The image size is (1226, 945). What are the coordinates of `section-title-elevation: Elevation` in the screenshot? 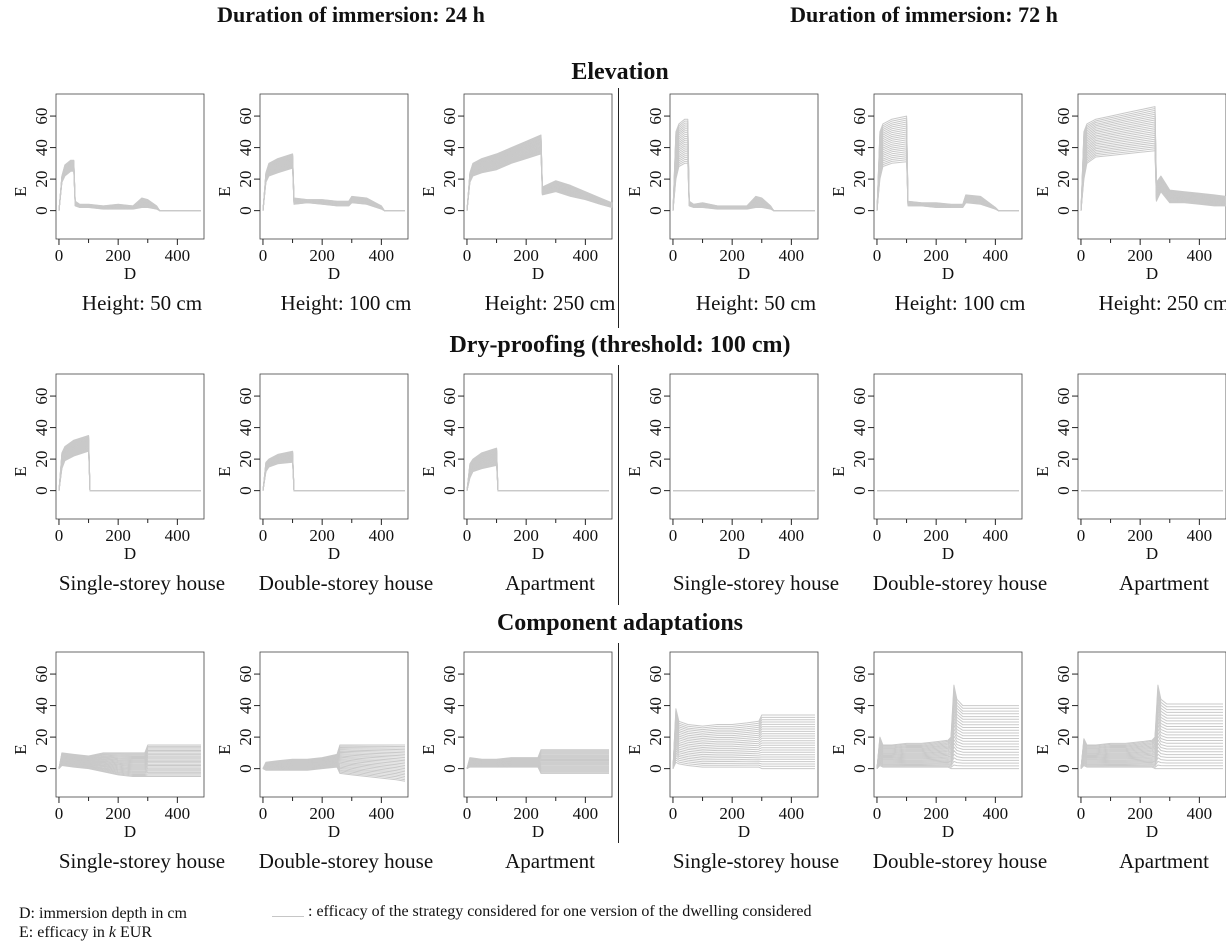 It's located at (620, 72).